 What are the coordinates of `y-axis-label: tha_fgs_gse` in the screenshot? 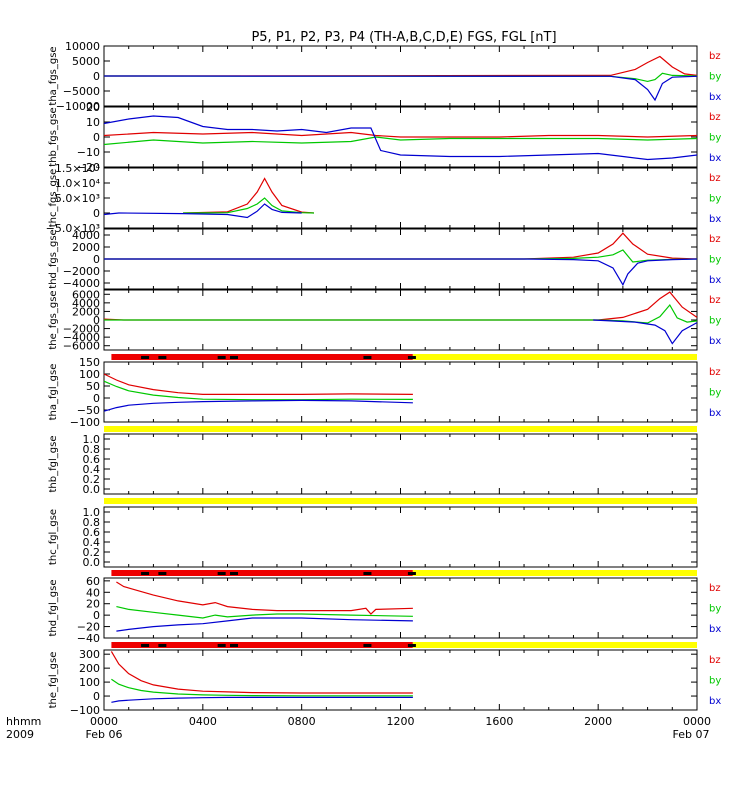 It's located at (53, 75).